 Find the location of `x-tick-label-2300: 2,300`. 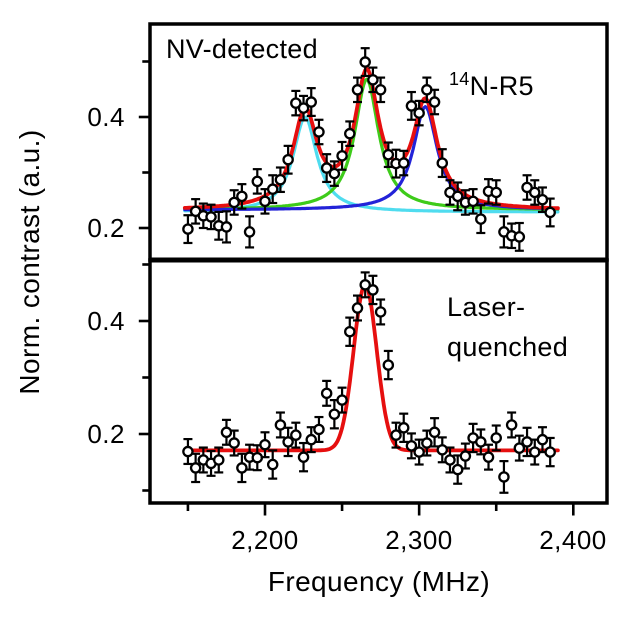

x-tick-label-2300: 2,300 is located at coordinates (419, 540).